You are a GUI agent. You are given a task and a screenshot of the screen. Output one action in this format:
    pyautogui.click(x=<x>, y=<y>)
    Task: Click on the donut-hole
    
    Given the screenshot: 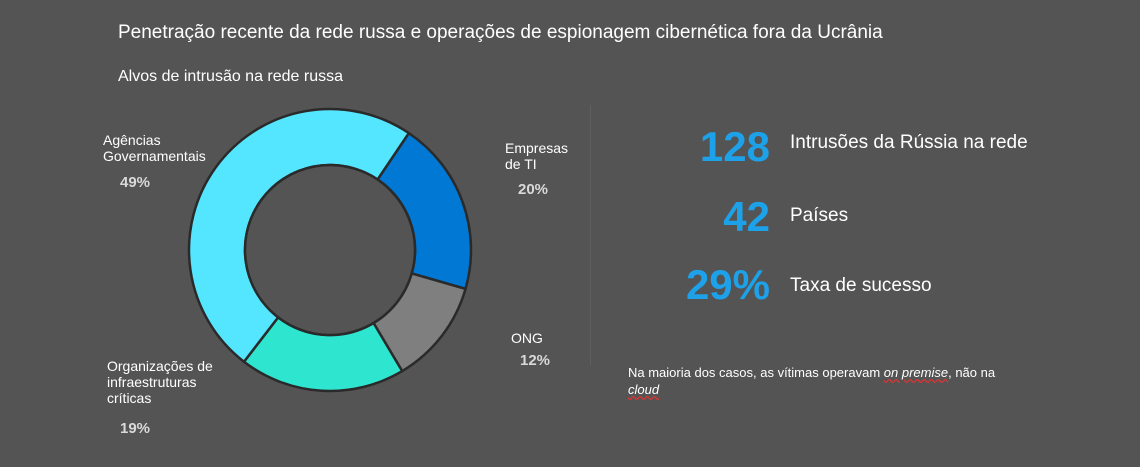 What is the action you would take?
    pyautogui.click(x=330, y=250)
    